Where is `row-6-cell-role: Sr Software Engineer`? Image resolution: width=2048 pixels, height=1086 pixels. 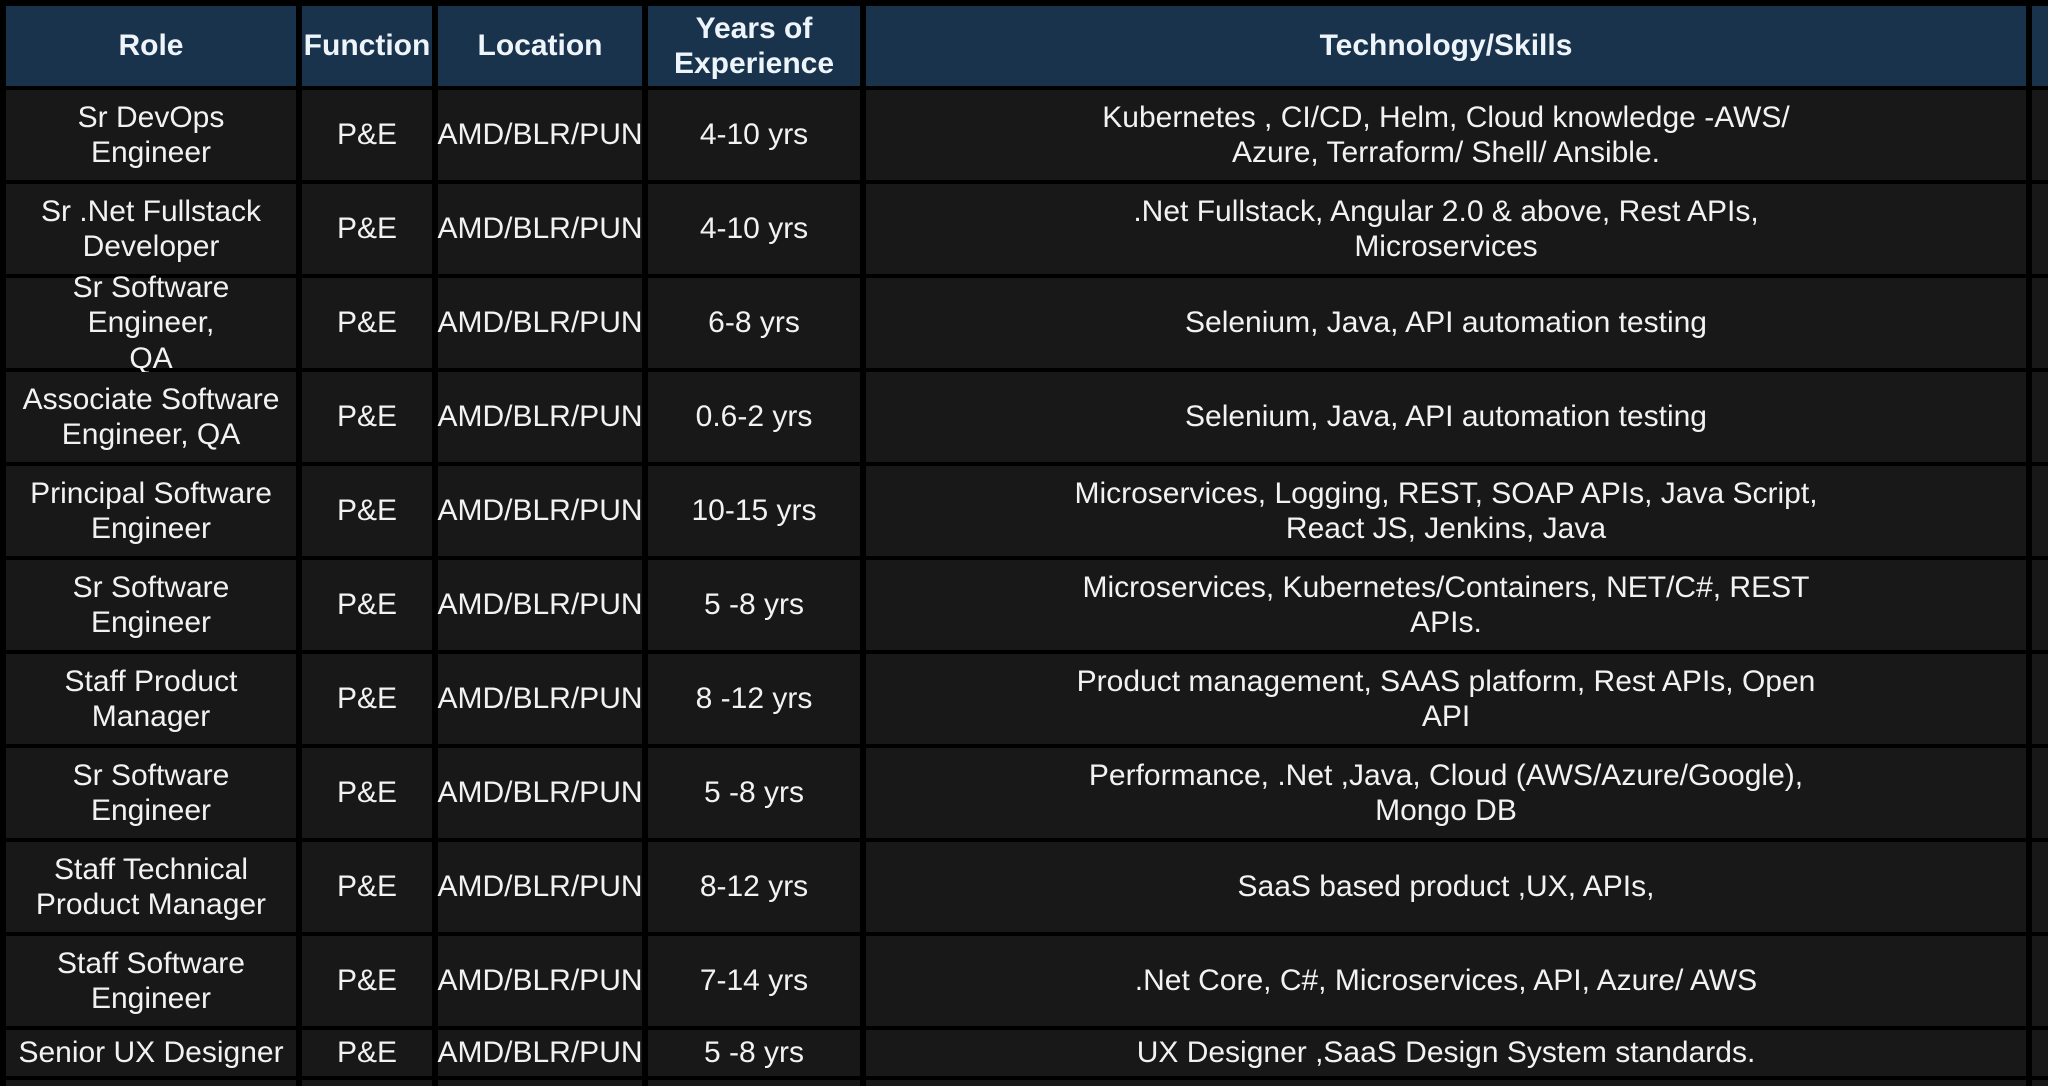
row-6-cell-role: Sr Software Engineer is located at coordinates (151, 605).